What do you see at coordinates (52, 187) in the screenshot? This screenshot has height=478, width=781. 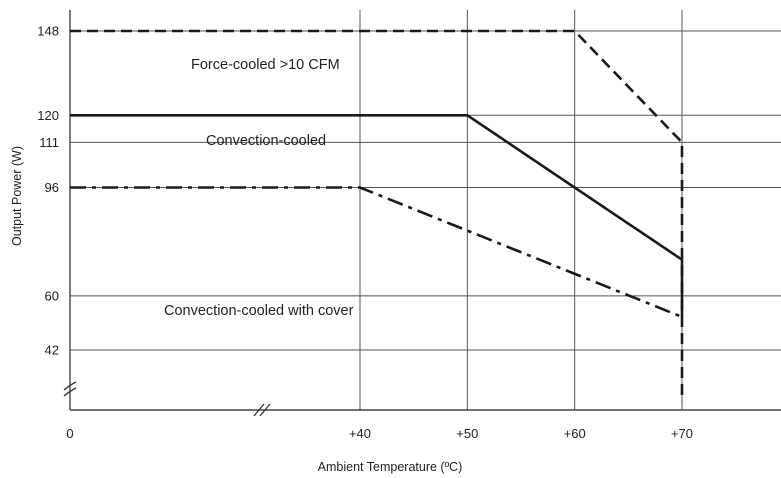 I see `y-tick-label: 96` at bounding box center [52, 187].